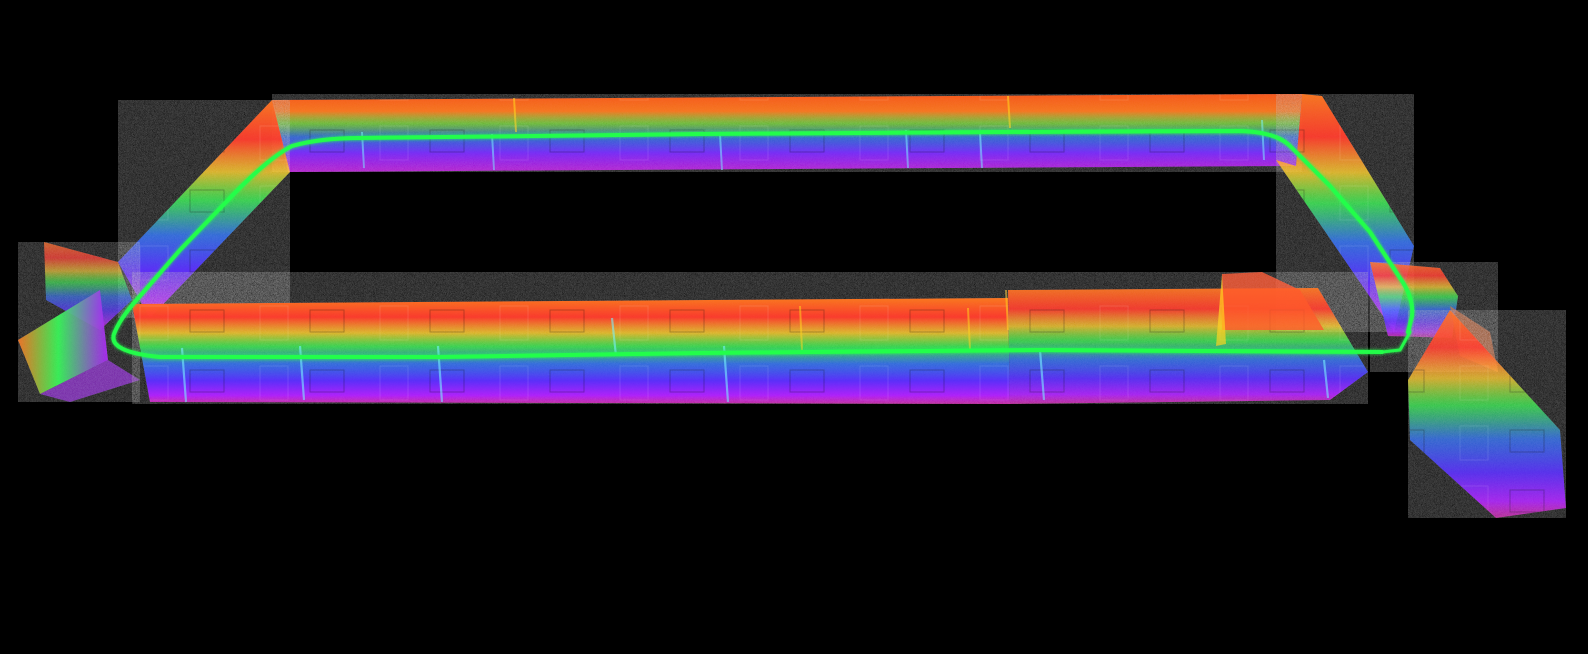 The height and width of the screenshot is (654, 1588). What do you see at coordinates (204, 209) in the screenshot?
I see `left-wall` at bounding box center [204, 209].